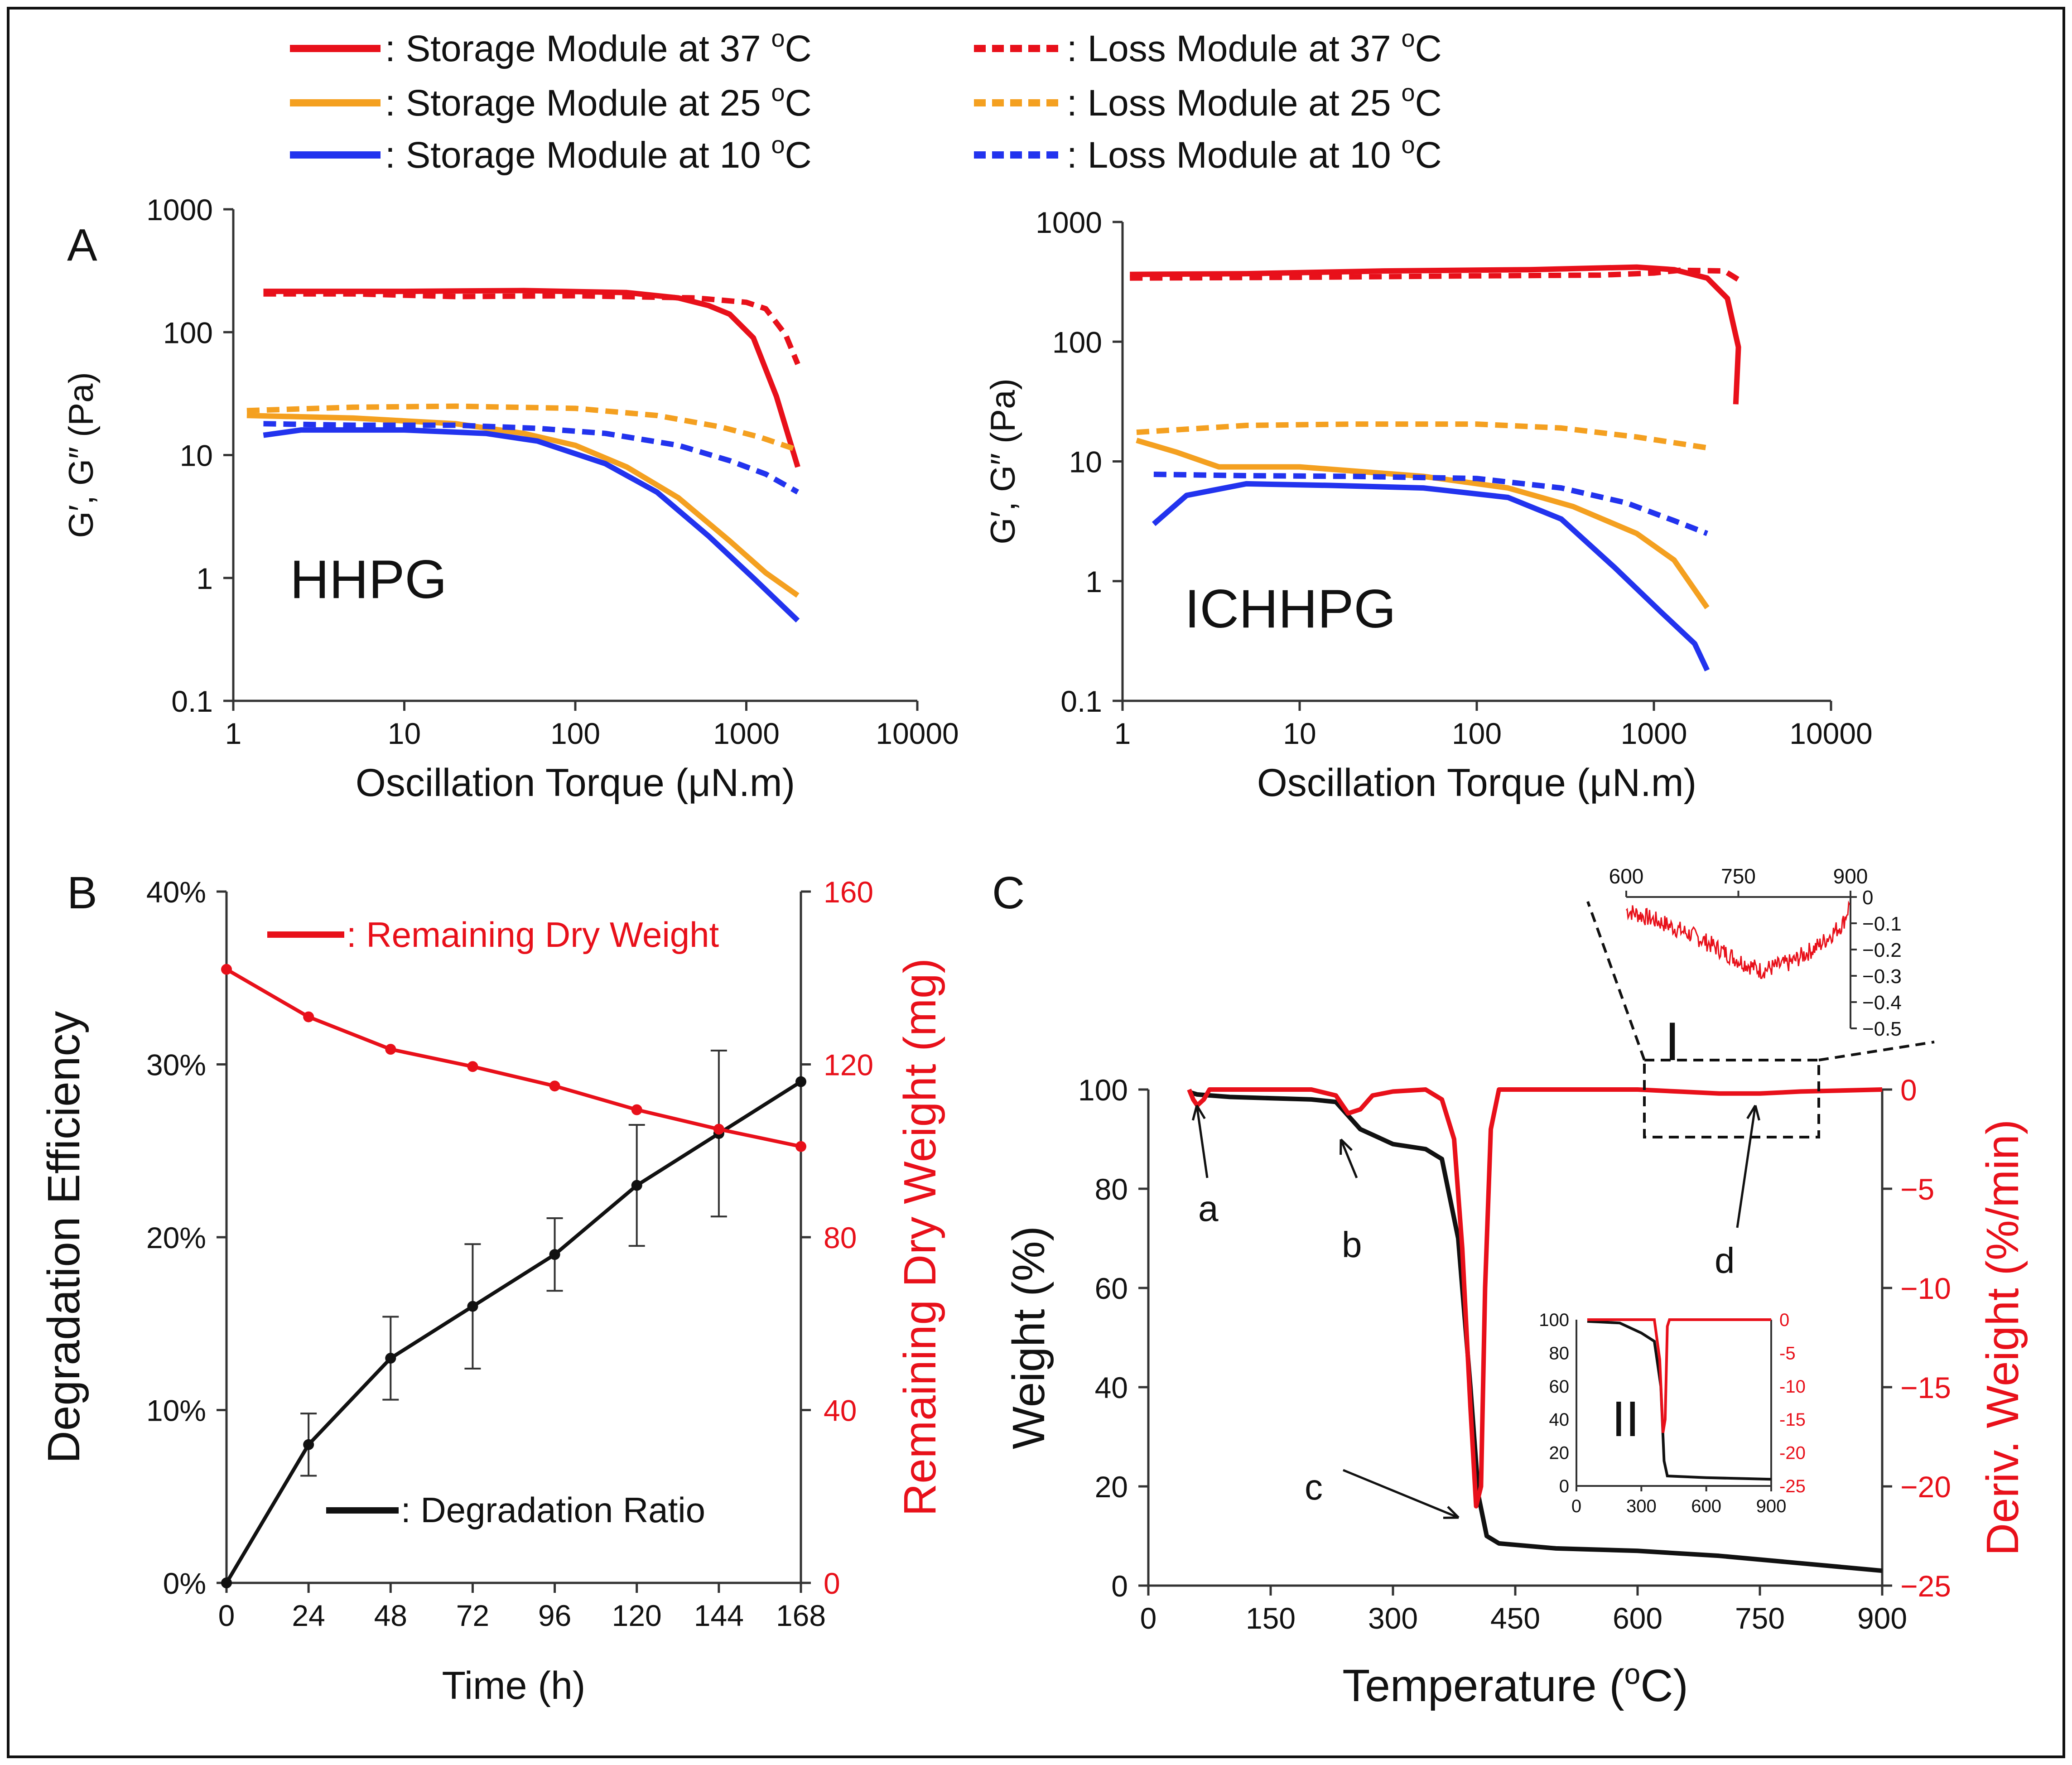  What do you see at coordinates (1850, 876) in the screenshot?
I see `inset1-x-tick-label: 900` at bounding box center [1850, 876].